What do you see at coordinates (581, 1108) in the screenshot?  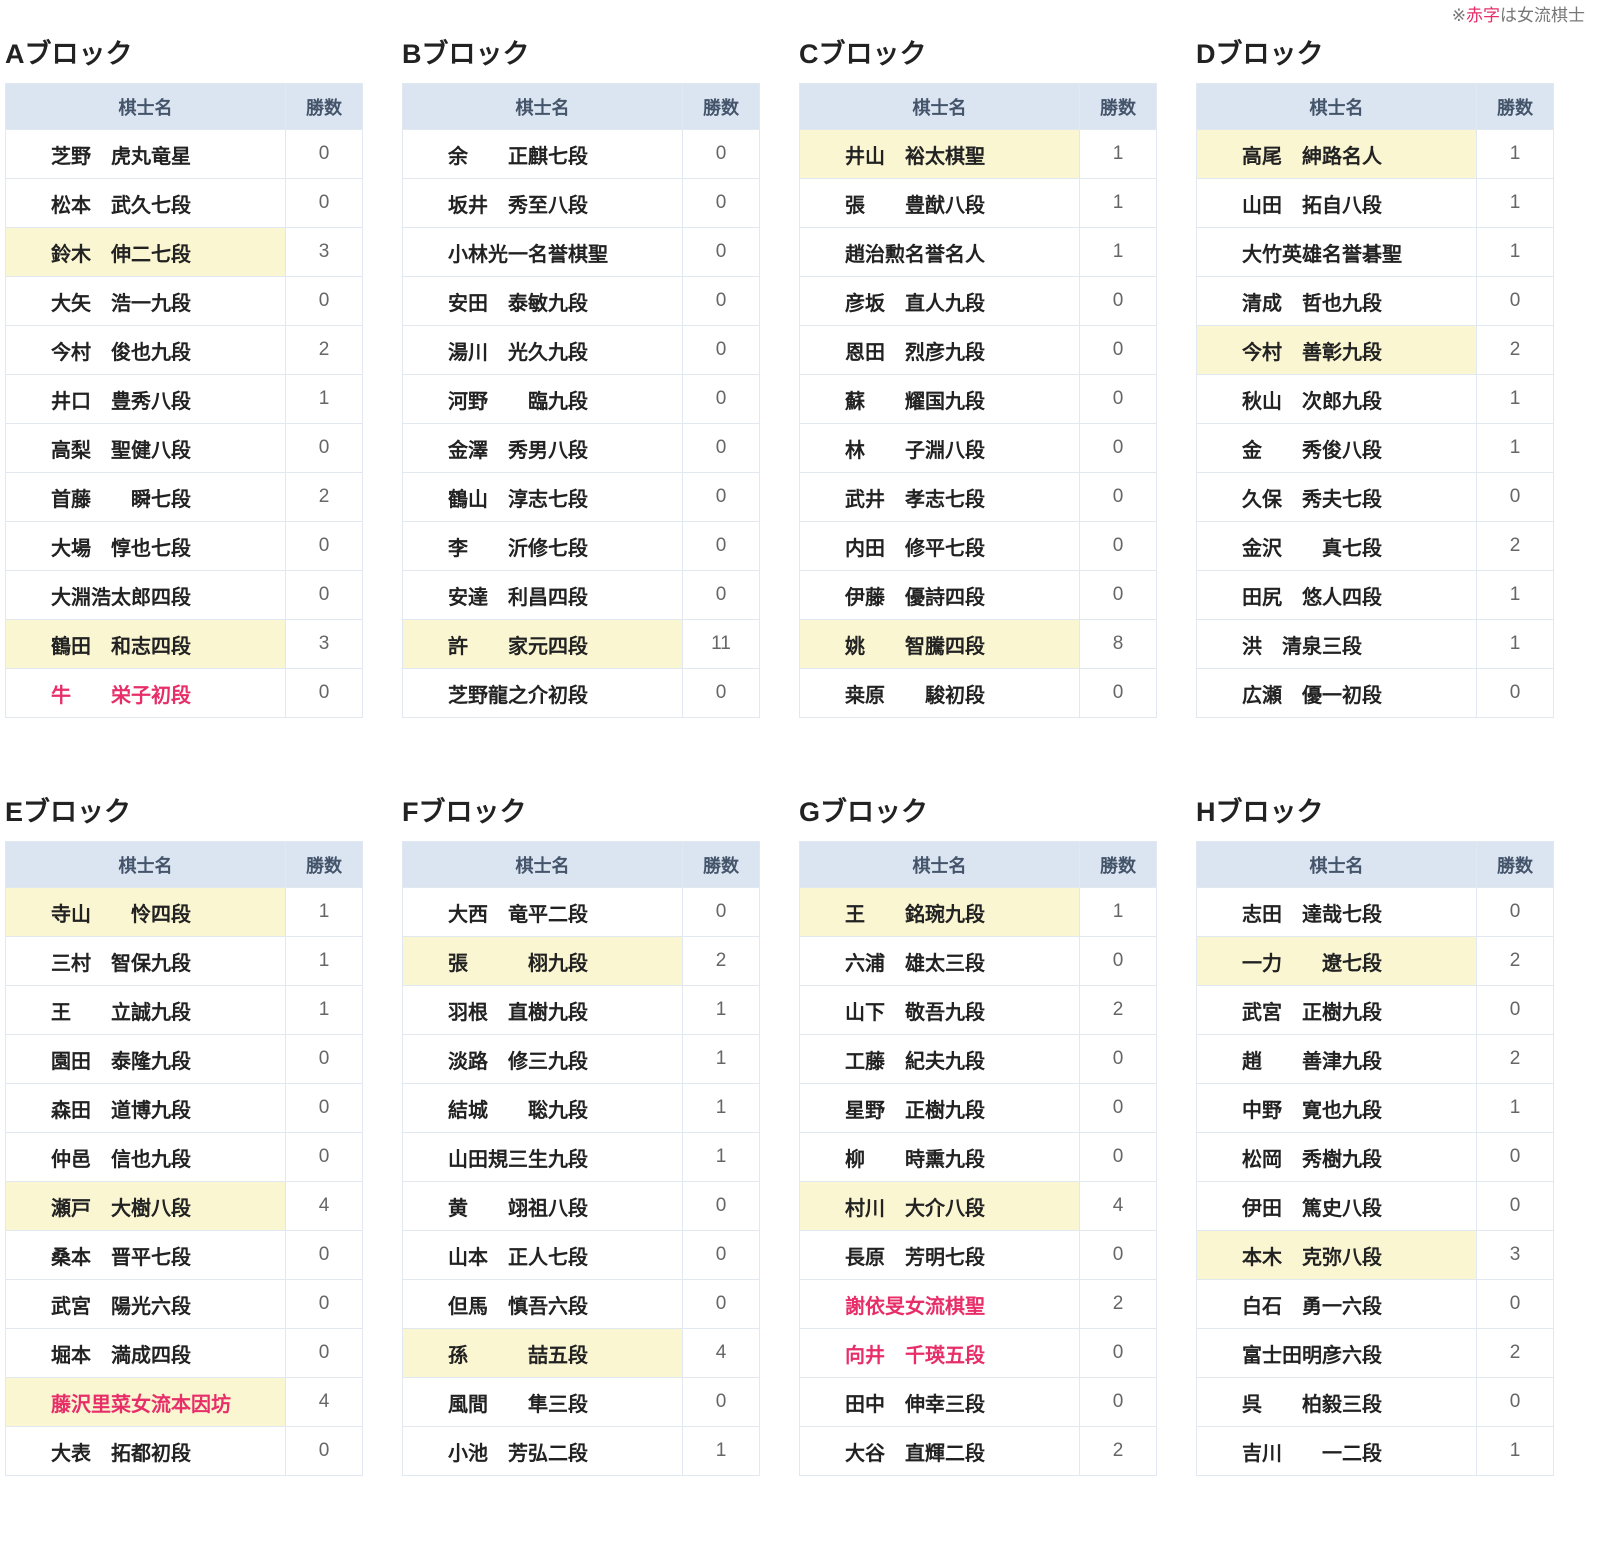 I see `player-row: 結城 聡九段 1` at bounding box center [581, 1108].